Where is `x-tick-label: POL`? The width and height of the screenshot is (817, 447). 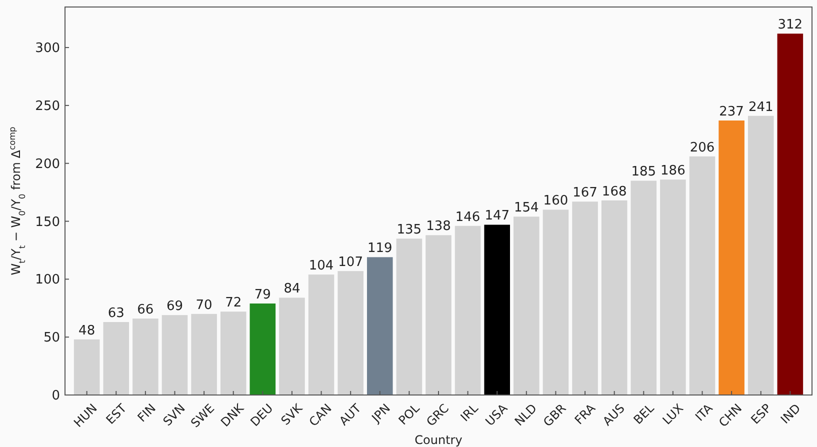 x-tick-label: POL is located at coordinates (409, 414).